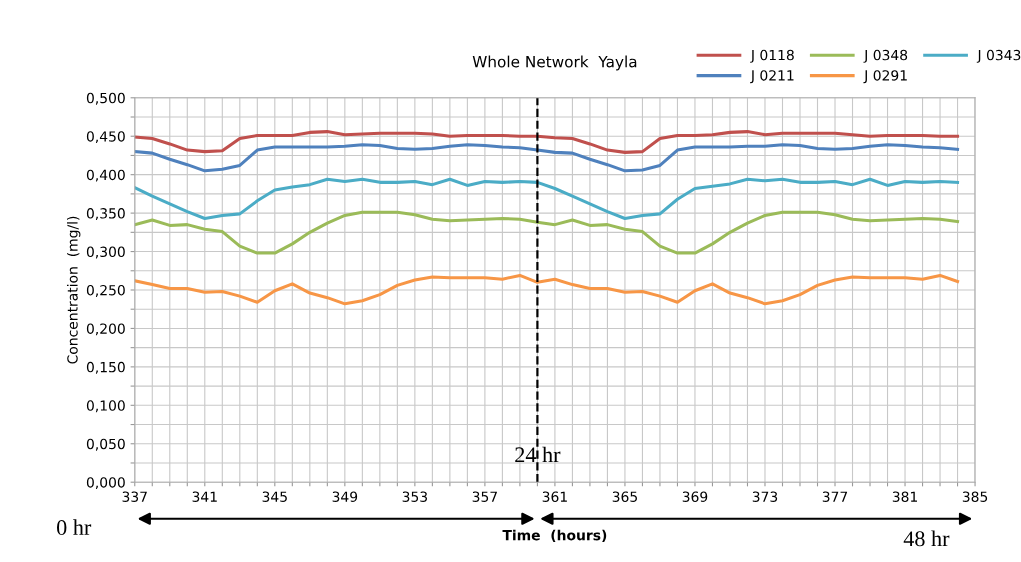  I want to click on y-tick-label: 0,500, so click(105, 98).